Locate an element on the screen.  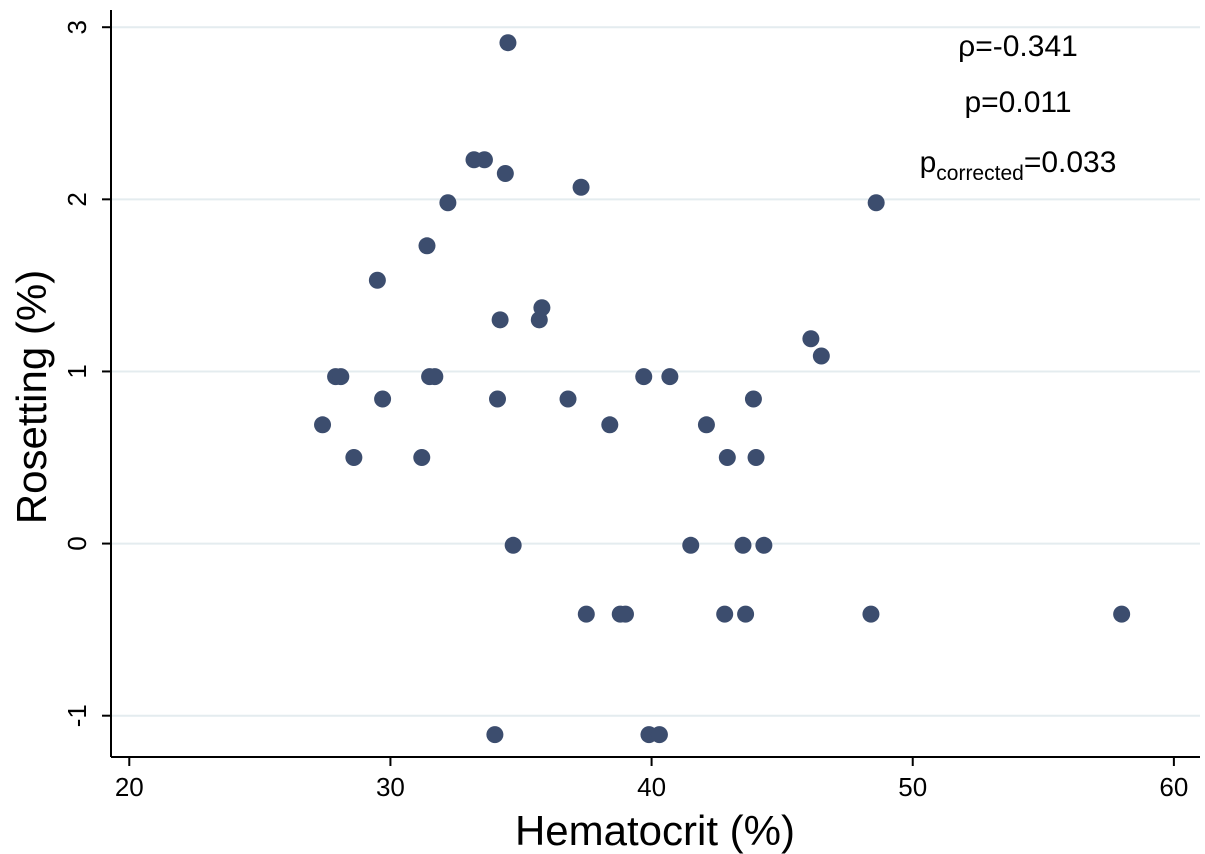
x-tick-label: 20 is located at coordinates (129, 787).